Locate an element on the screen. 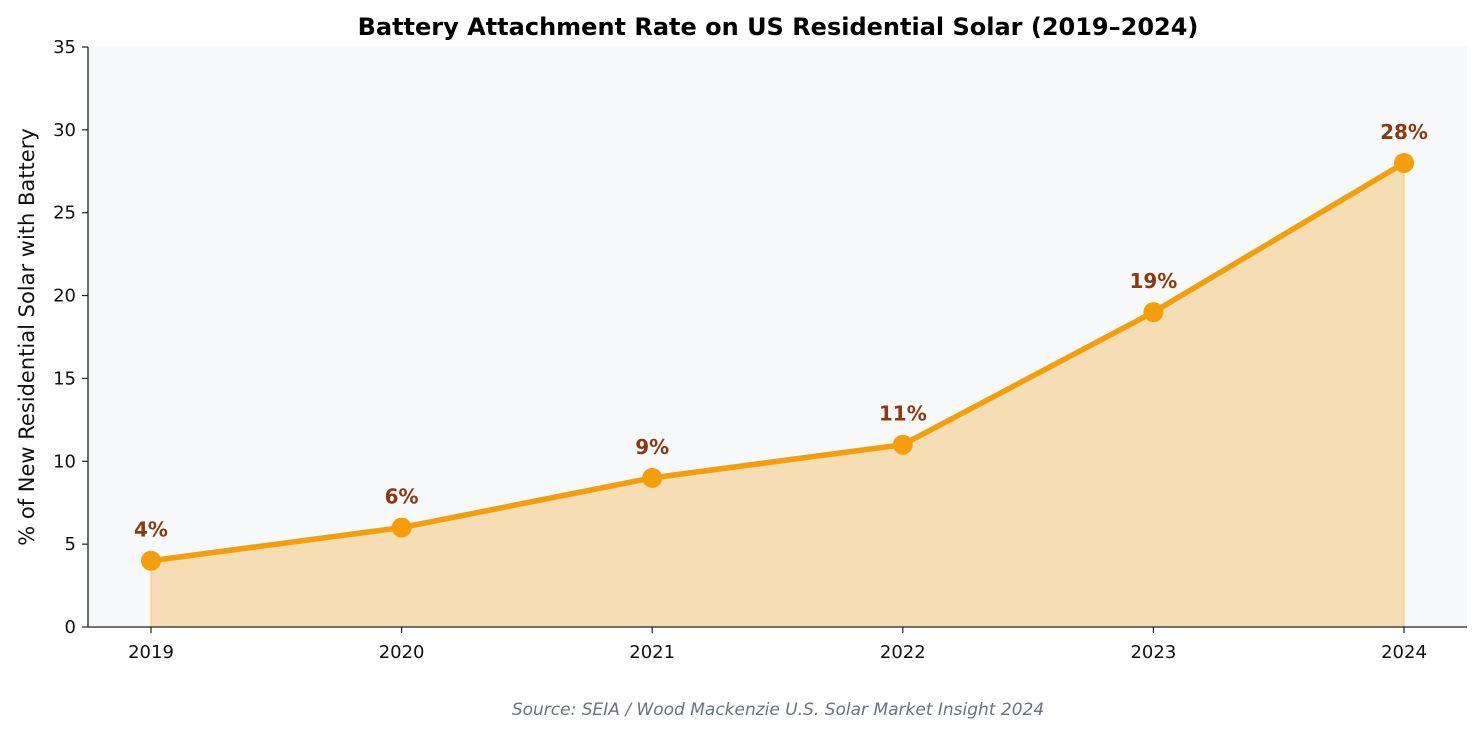  data-label: 11% is located at coordinates (903, 414).